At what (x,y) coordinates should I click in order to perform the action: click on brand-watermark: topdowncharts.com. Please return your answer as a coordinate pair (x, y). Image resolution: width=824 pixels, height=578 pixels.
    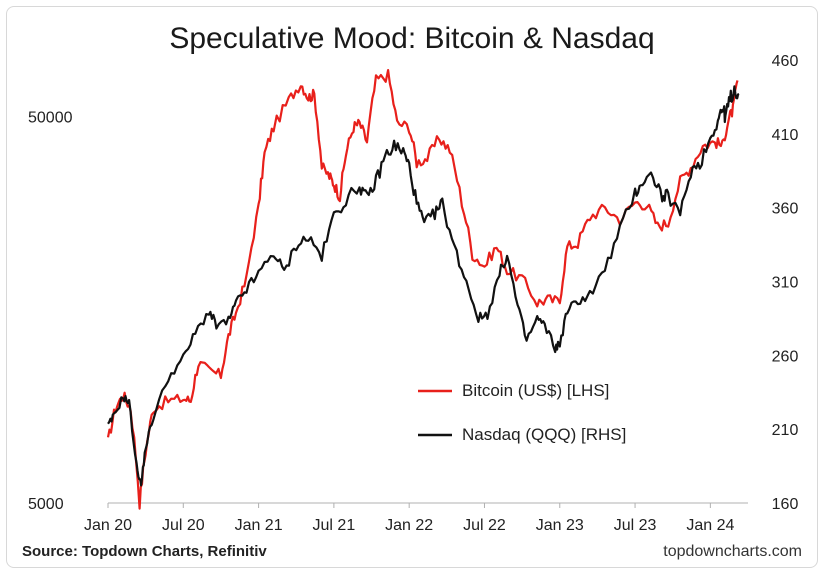
    Looking at the image, I should click on (732, 551).